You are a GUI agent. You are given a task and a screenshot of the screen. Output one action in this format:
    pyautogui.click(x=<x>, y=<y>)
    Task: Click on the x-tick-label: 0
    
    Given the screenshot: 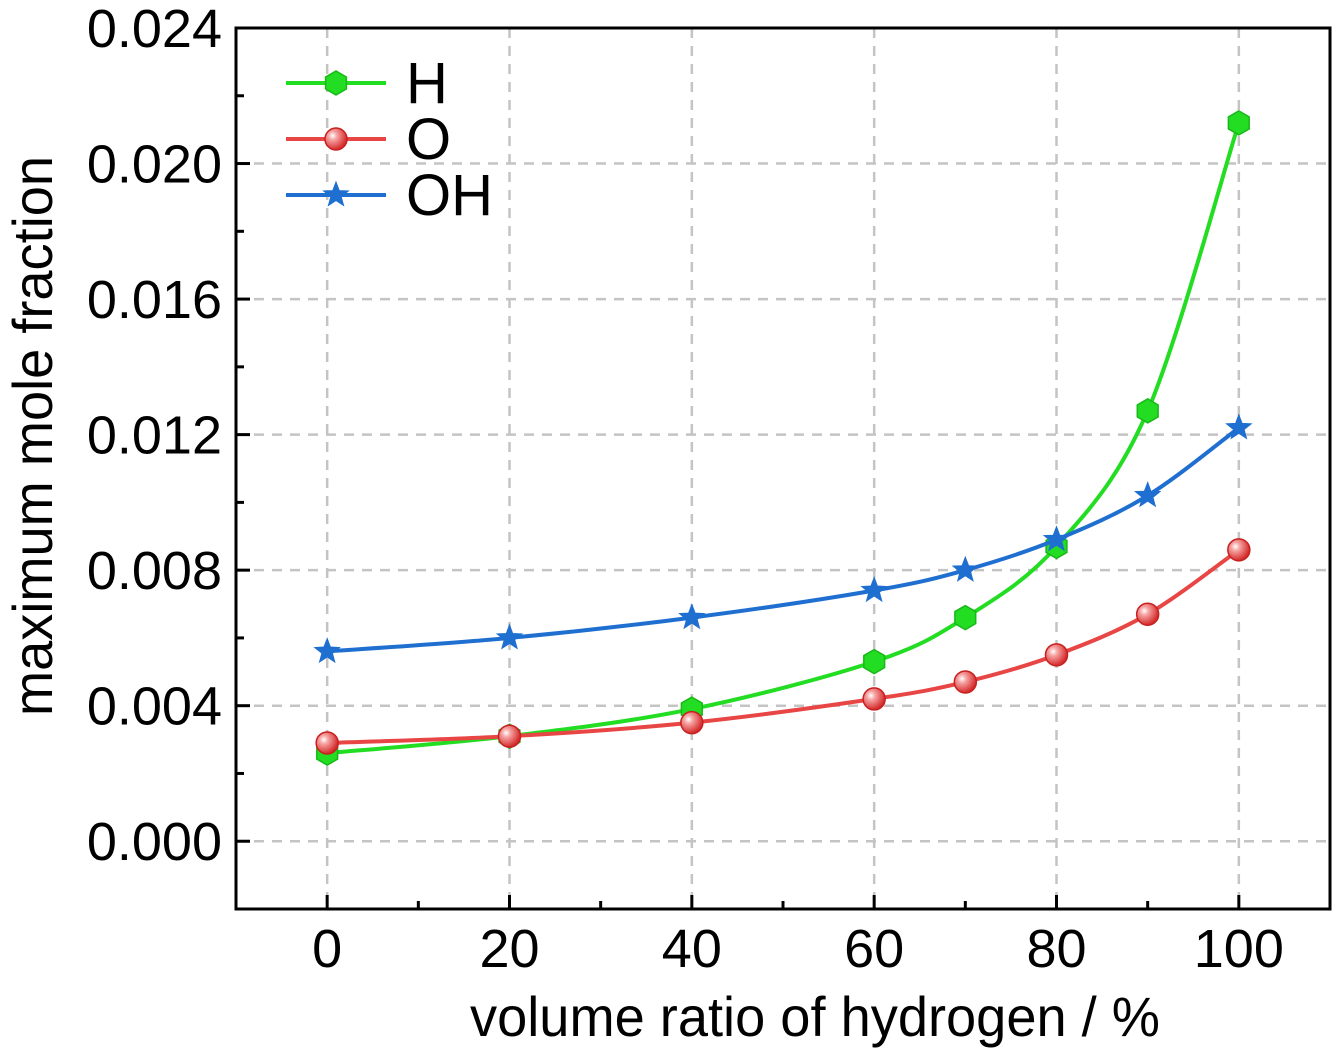 What is the action you would take?
    pyautogui.click(x=327, y=949)
    